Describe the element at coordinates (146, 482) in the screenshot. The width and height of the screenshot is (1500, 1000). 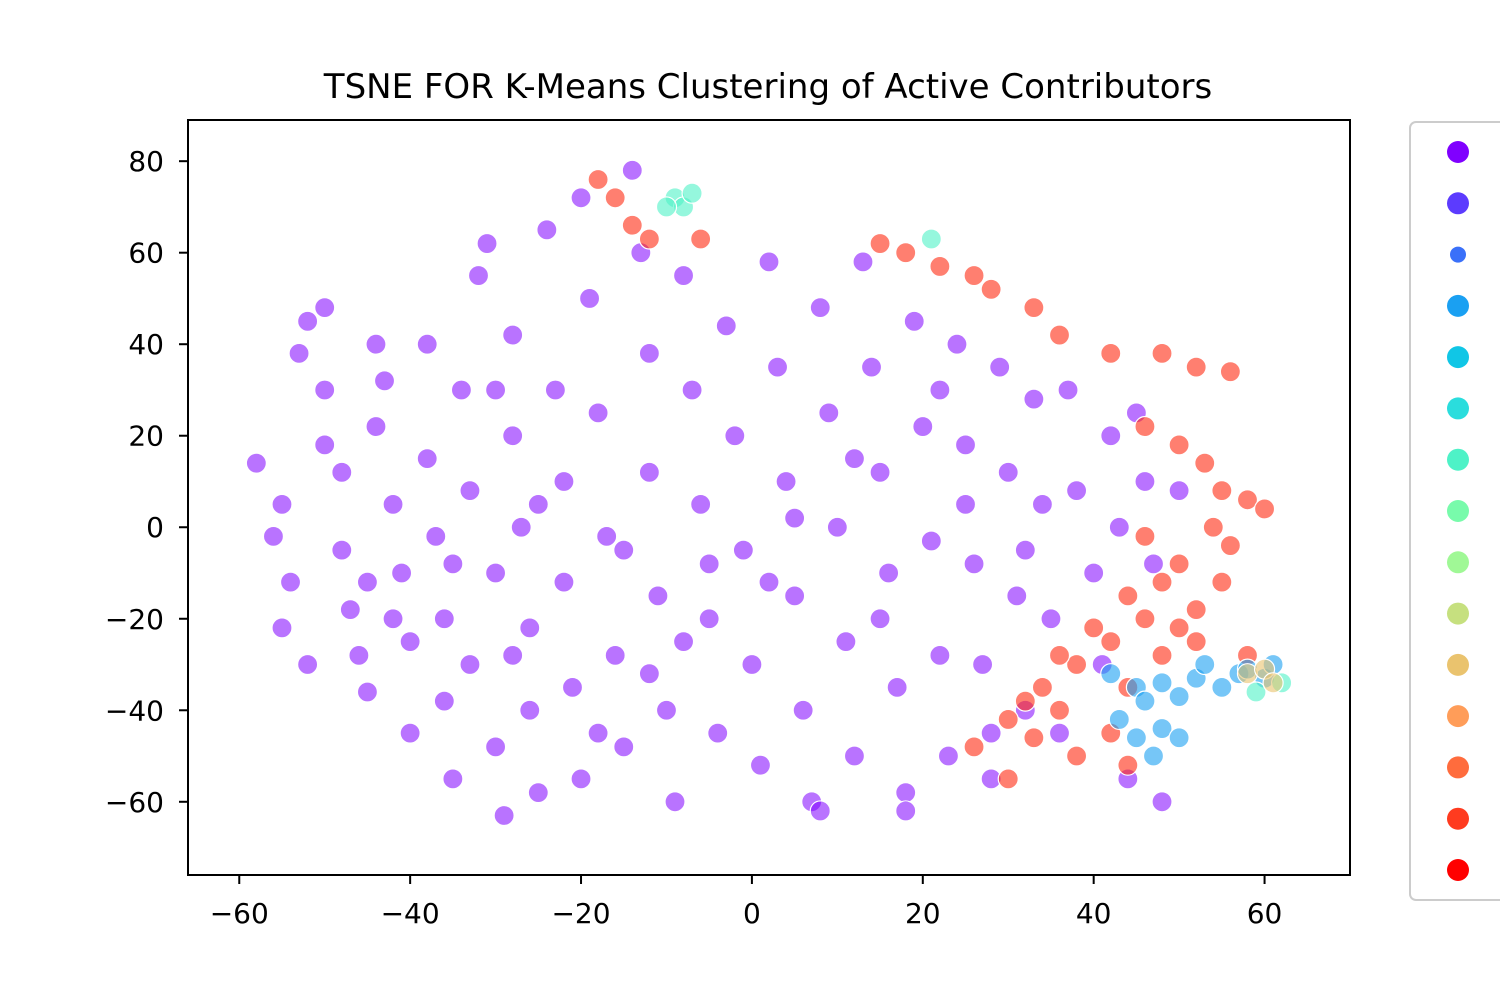
I see `y-axis: −60 −40 −20 0 20 40 60 80` at that location.